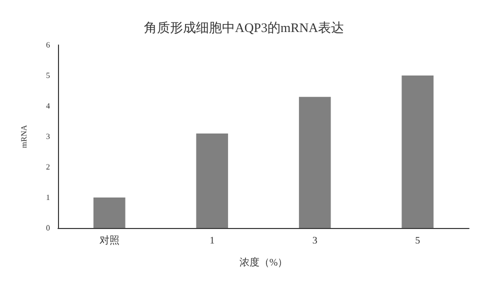 Image resolution: width=488 pixels, height=287 pixels. What do you see at coordinates (109, 240) in the screenshot?
I see `x-tick-label: 对照` at bounding box center [109, 240].